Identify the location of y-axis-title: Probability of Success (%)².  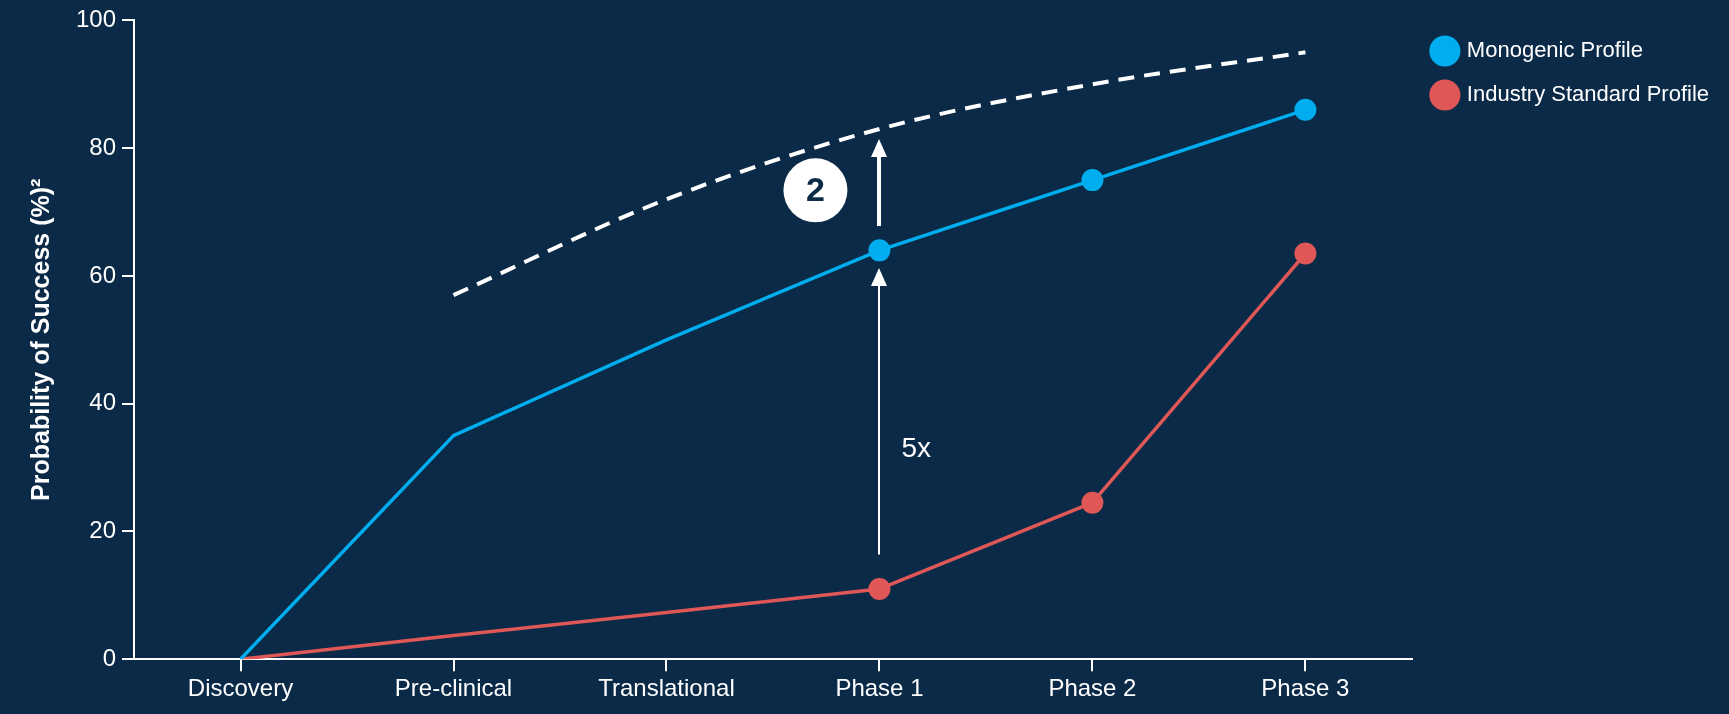
(39, 339).